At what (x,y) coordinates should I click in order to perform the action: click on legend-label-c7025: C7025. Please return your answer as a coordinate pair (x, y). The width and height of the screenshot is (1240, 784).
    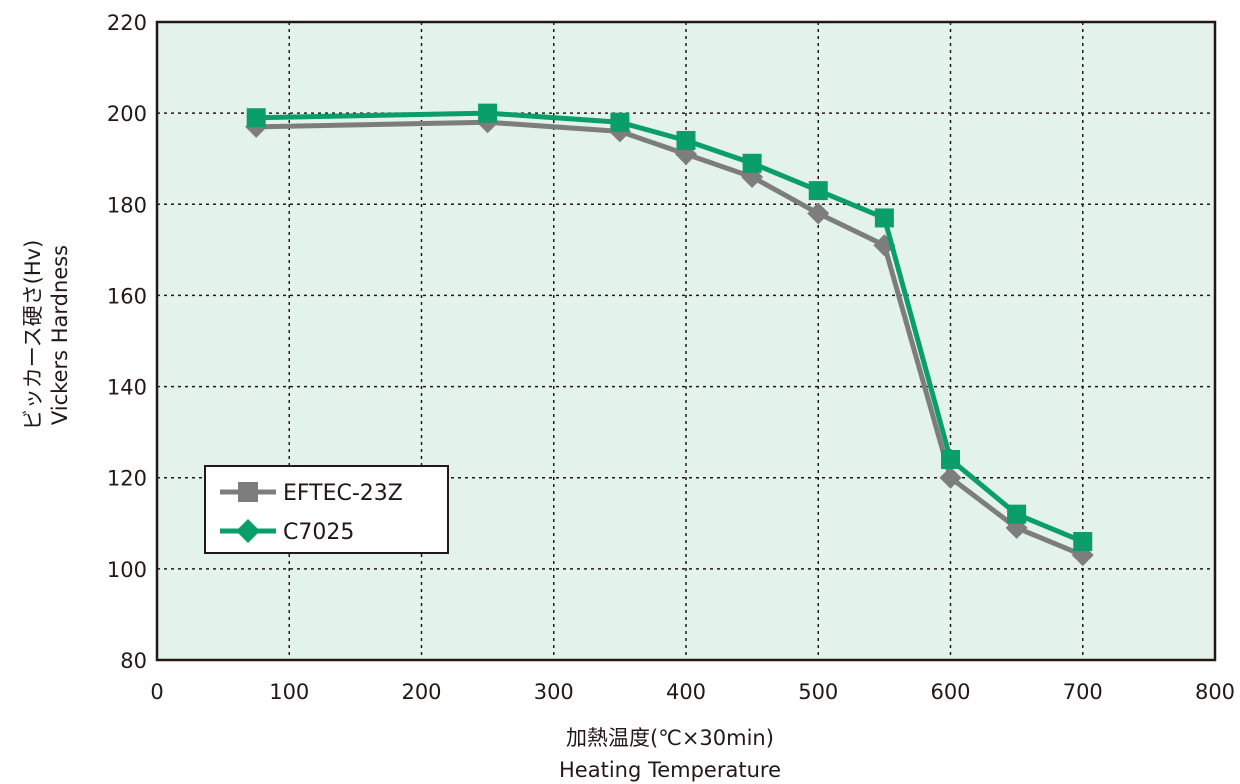
    Looking at the image, I should click on (318, 532).